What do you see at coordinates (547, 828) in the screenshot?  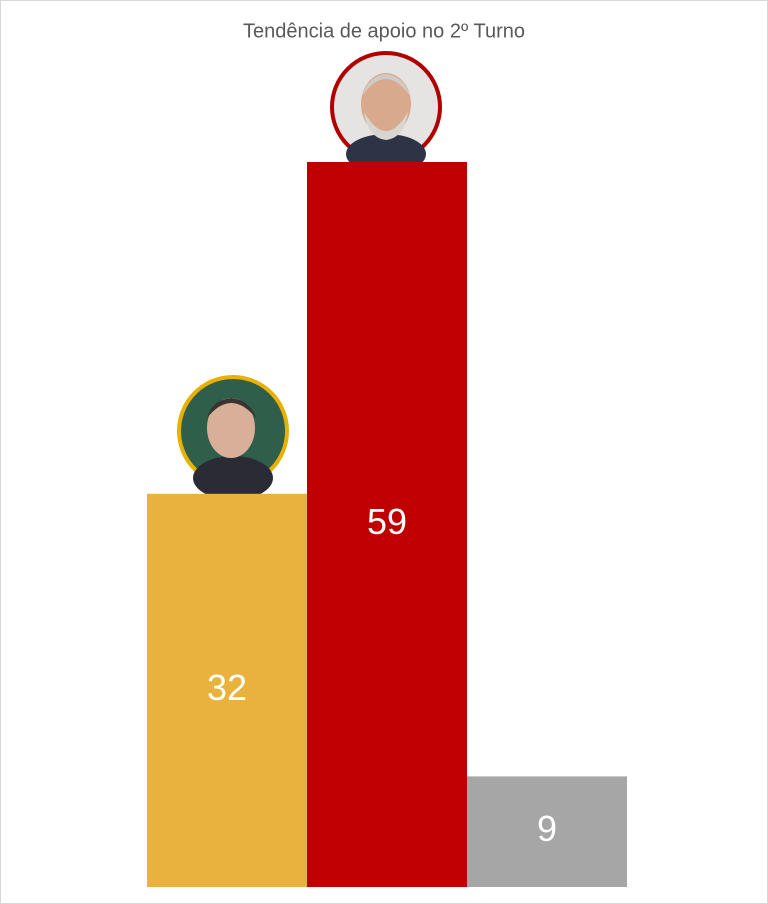 I see `data-label: 9` at bounding box center [547, 828].